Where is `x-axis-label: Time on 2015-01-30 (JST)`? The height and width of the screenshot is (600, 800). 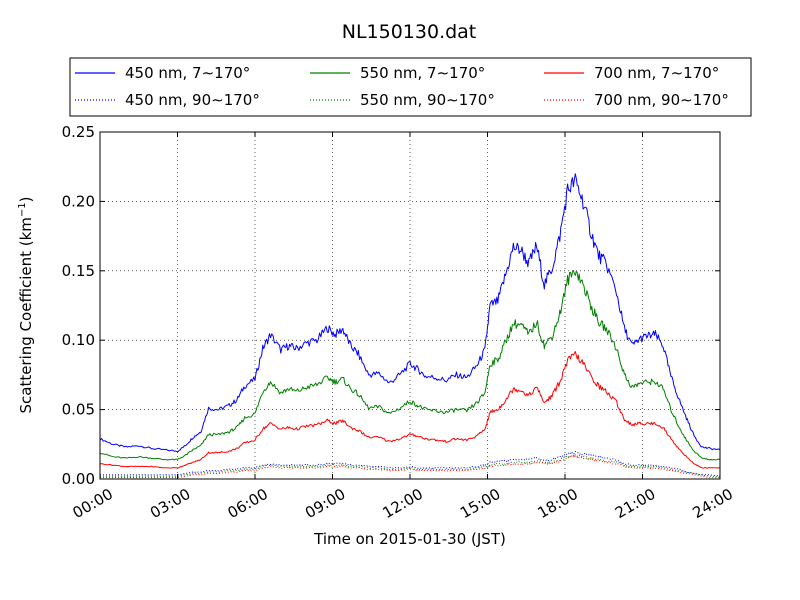
x-axis-label: Time on 2015-01-30 (JST) is located at coordinates (409, 539).